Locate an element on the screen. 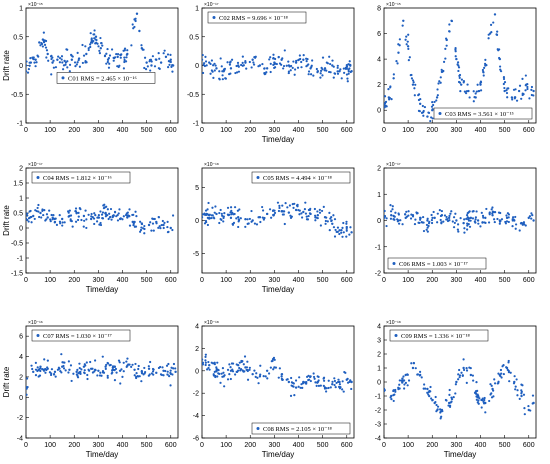 This screenshot has height=464, width=550. axis-exponent: ×10⁻¹⁷ is located at coordinates (393, 165).